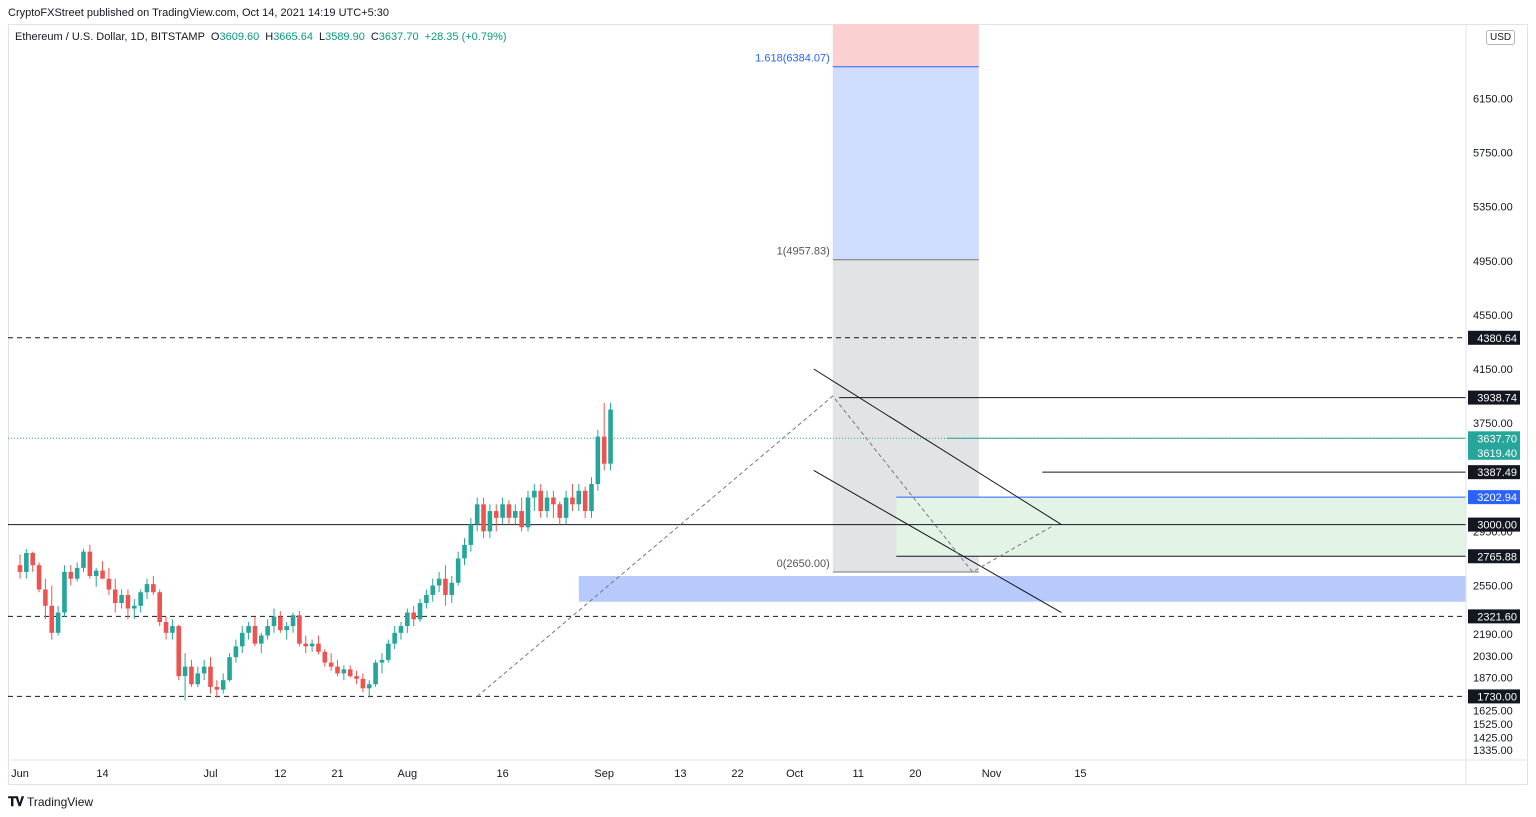  I want to click on y-tick-label: 2190.00, so click(1493, 635).